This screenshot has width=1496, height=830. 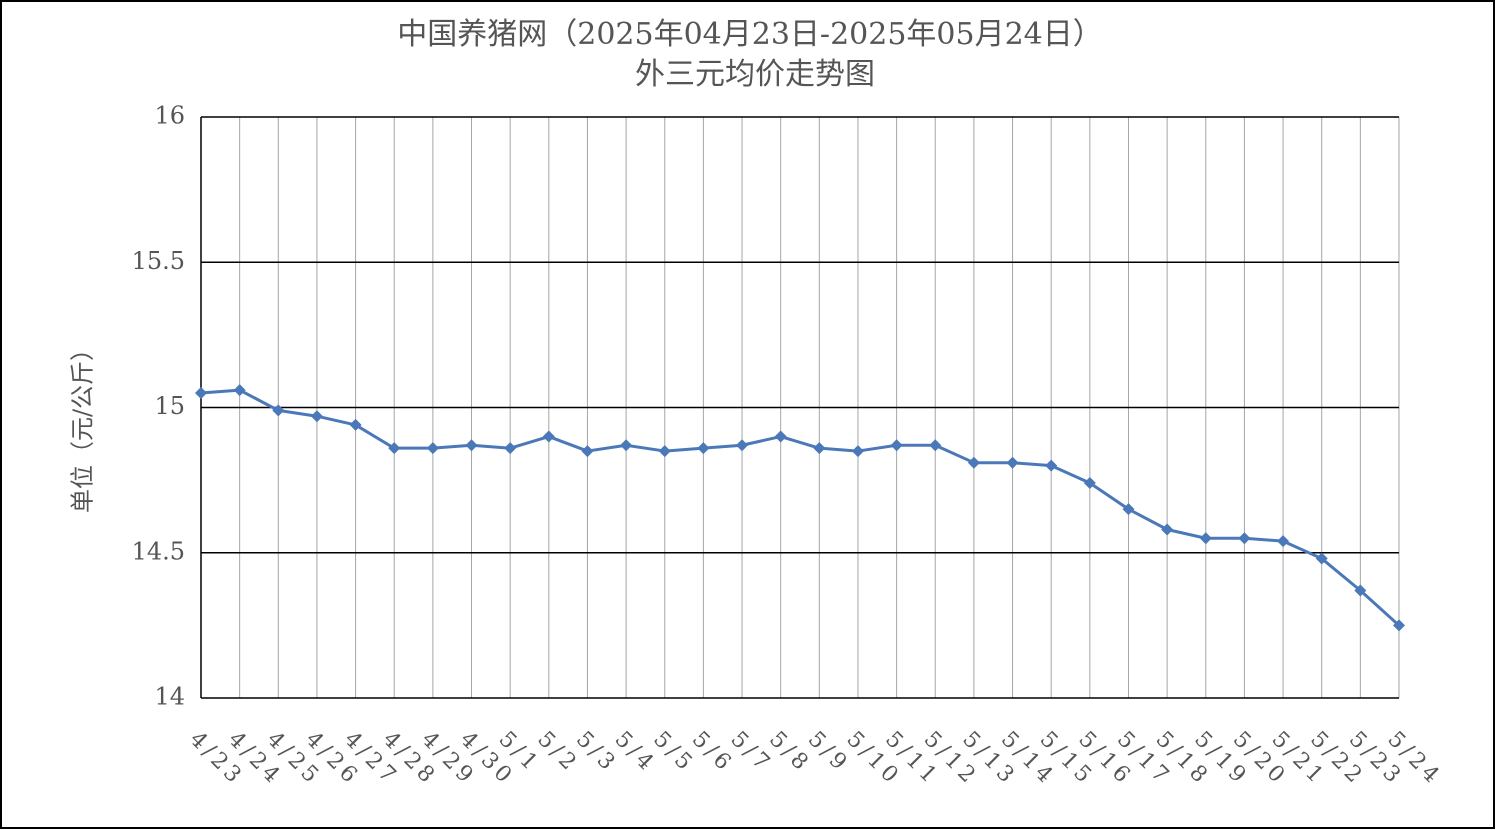 What do you see at coordinates (169, 697) in the screenshot?
I see `y-tick-label: 14` at bounding box center [169, 697].